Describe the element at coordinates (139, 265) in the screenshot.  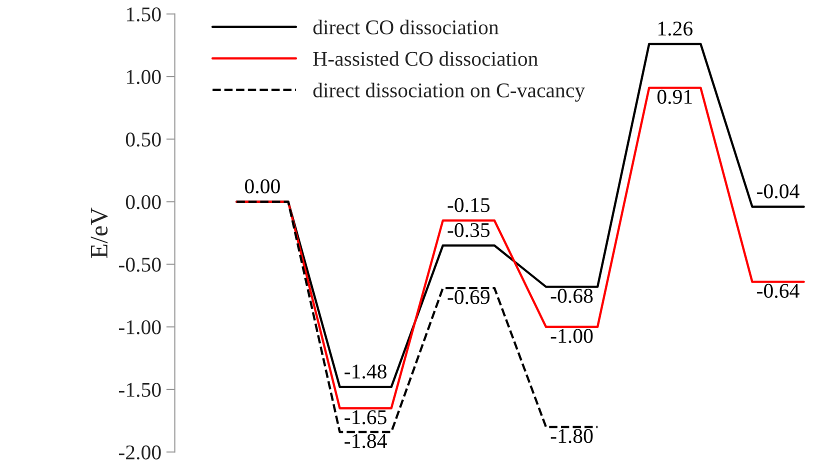
I see `y-tick-label: -0.50` at that location.